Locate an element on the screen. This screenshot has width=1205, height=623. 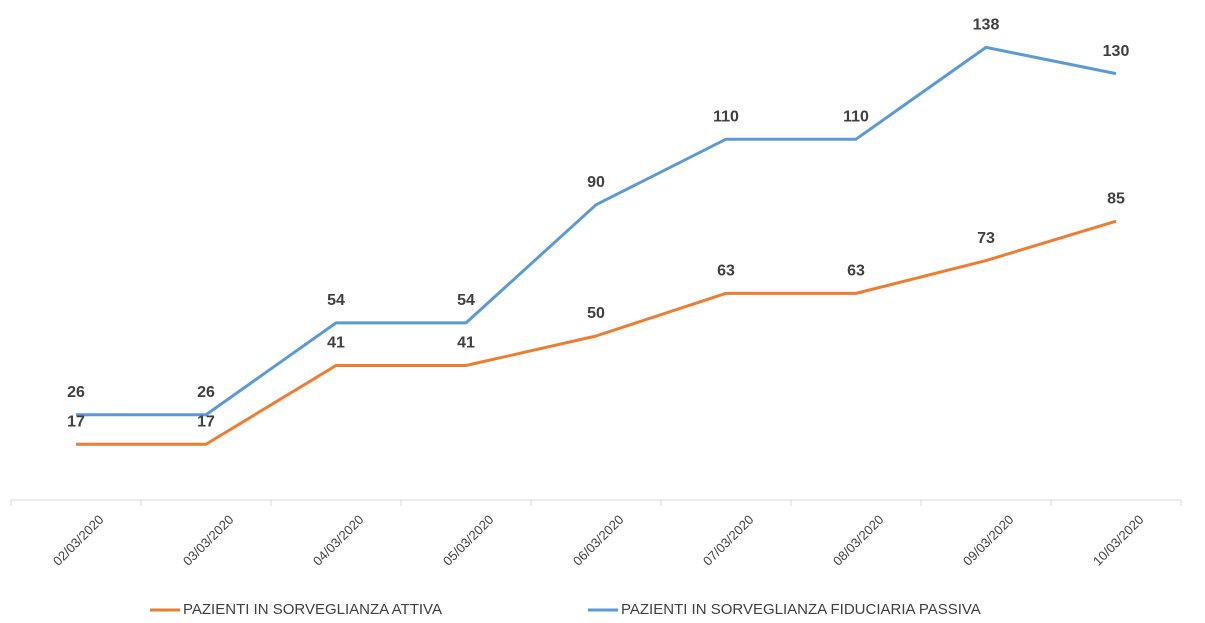
data-label: 50 is located at coordinates (596, 313).